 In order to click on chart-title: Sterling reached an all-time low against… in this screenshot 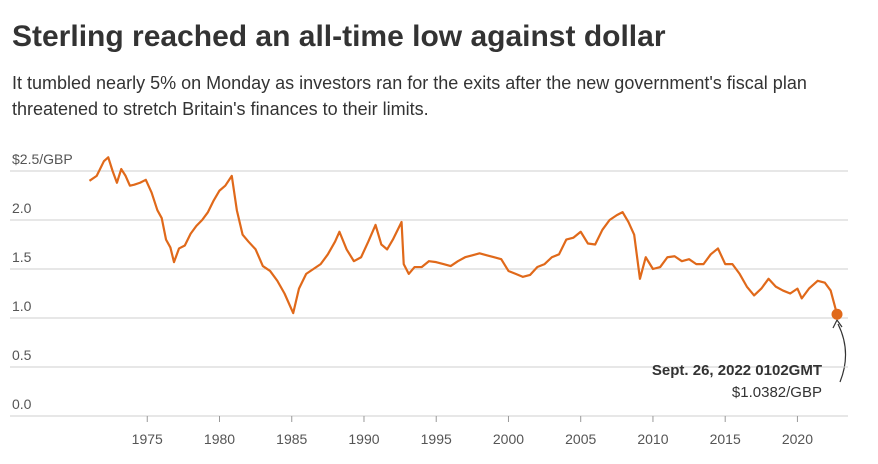, I will do `click(339, 36)`.